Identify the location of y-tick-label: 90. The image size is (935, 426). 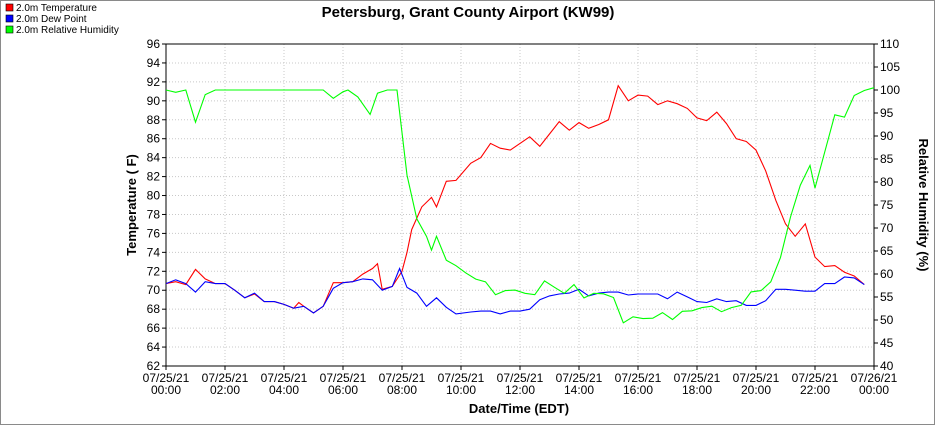
(154, 101).